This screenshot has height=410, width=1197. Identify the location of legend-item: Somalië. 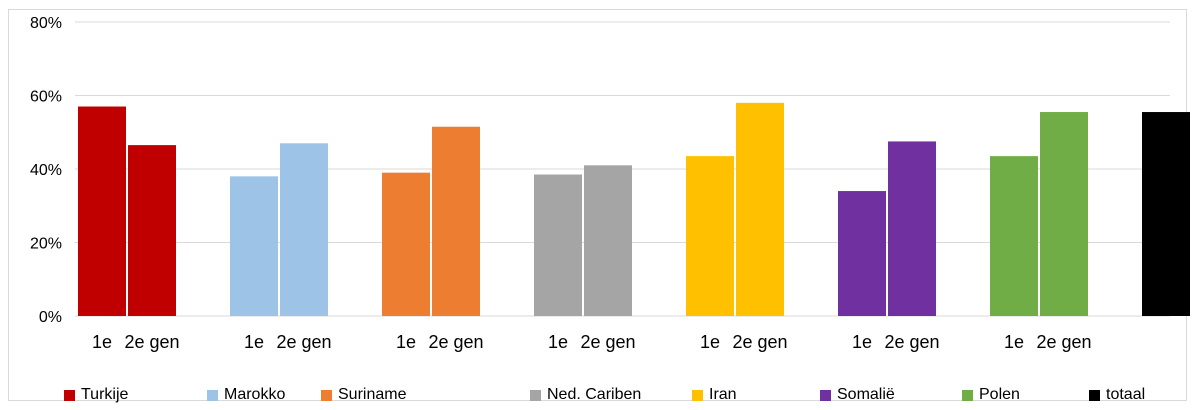
(857, 395).